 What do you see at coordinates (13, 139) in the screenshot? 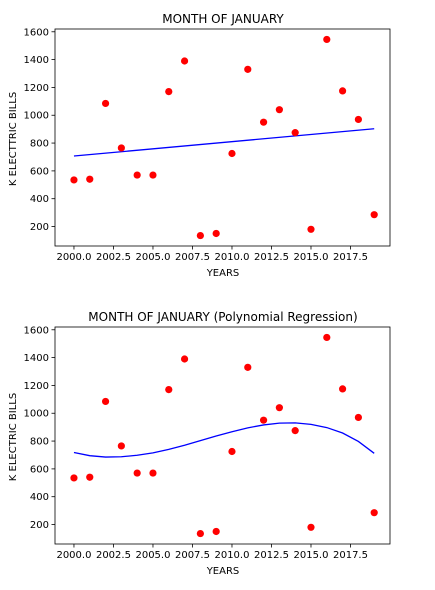
I see `y-axis-label: K ELECTTRIC BILLS` at bounding box center [13, 139].